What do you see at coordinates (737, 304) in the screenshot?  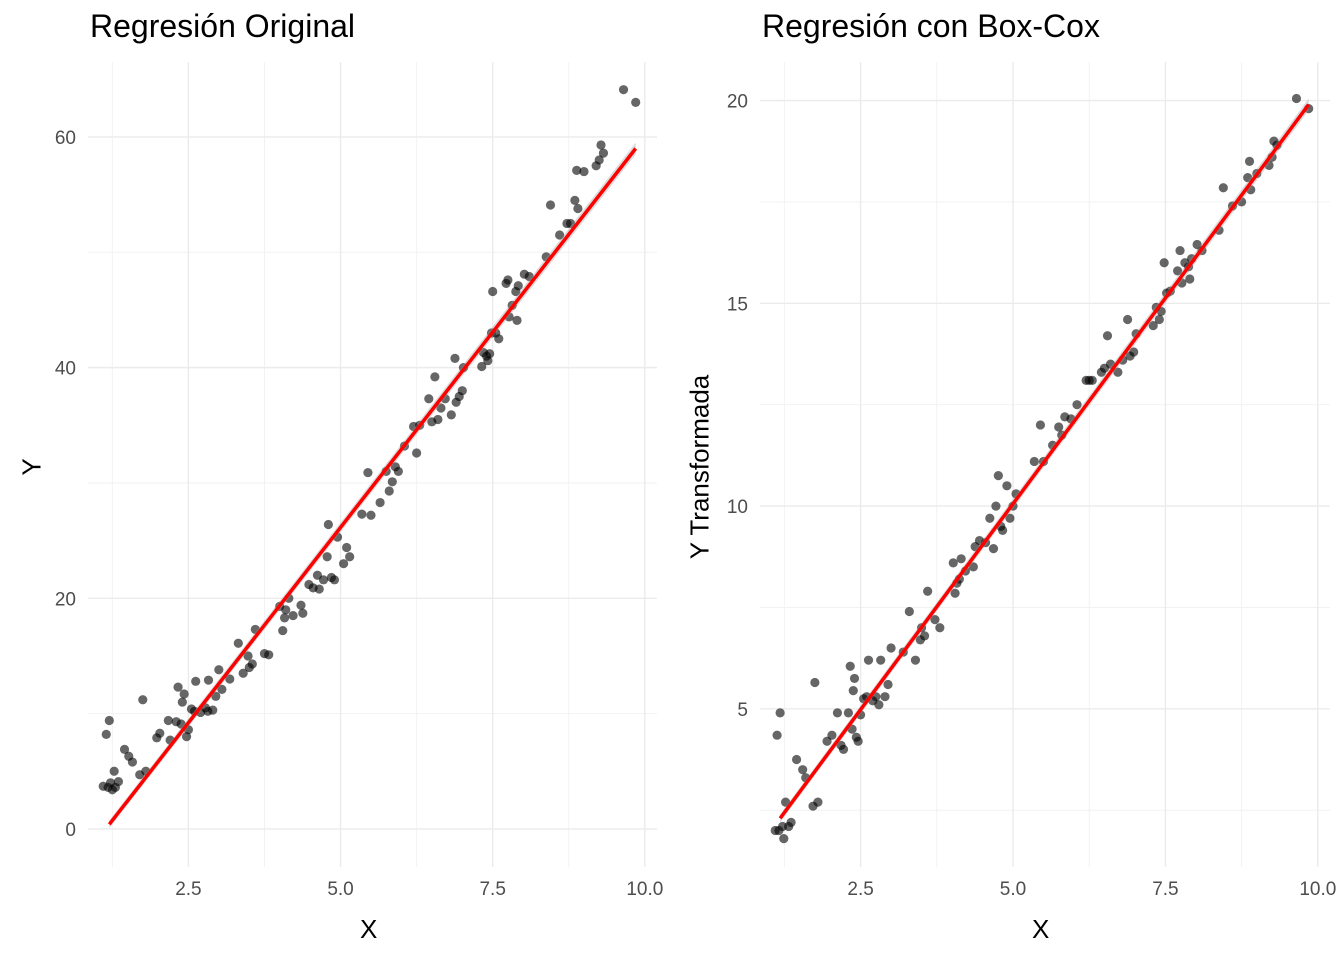 I see `right-y-tick-label: 15` at bounding box center [737, 304].